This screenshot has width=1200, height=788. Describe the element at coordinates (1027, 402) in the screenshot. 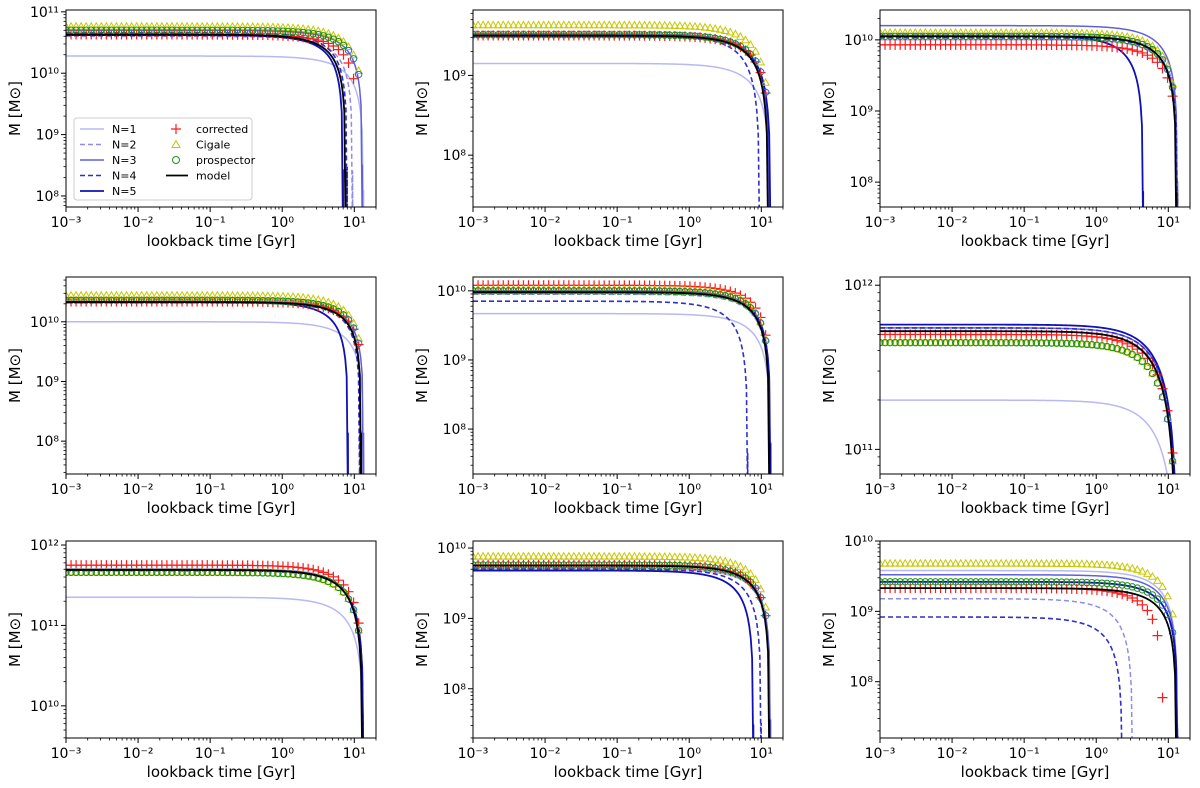

I see `panel-6-line-model` at that location.